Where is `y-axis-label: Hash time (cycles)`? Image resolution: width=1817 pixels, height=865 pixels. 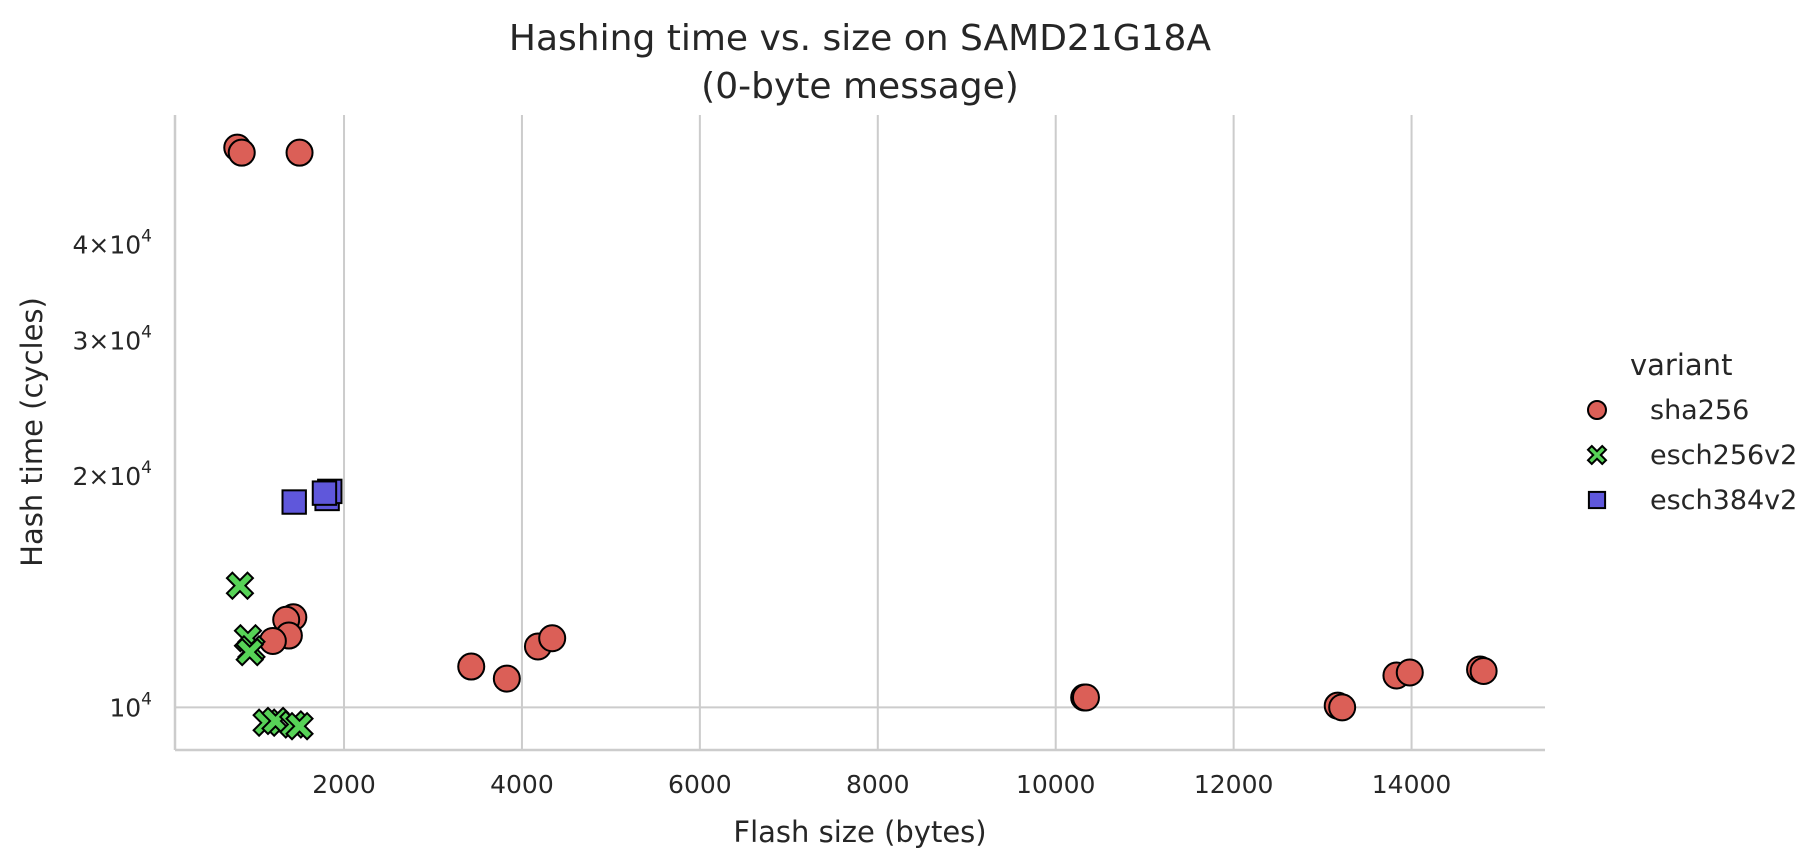
y-axis-label: Hash time (cycles) is located at coordinates (32, 432).